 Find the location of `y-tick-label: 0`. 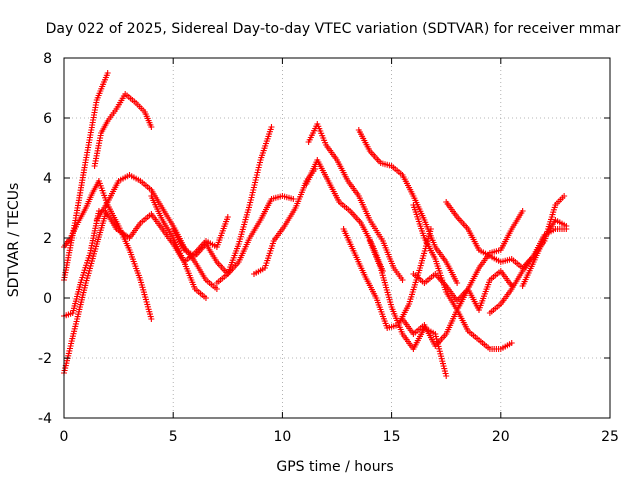

y-tick-label: 0 is located at coordinates (47, 299).